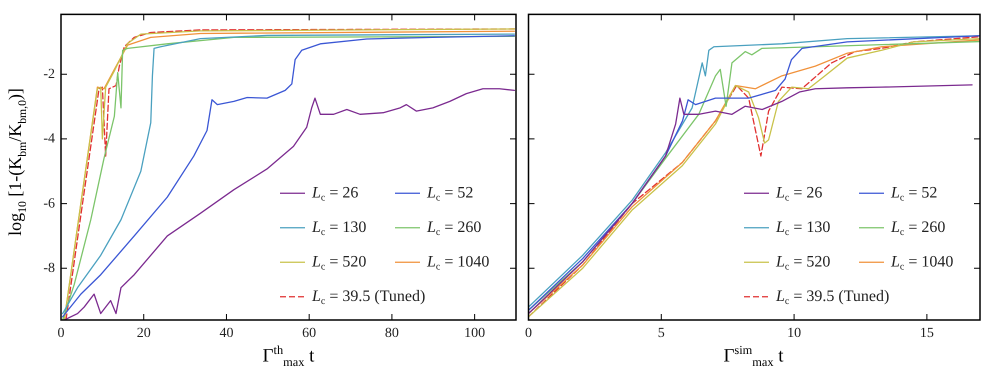 The image size is (981, 377). What do you see at coordinates (143, 334) in the screenshot?
I see `x-tick-label: 20` at bounding box center [143, 334].